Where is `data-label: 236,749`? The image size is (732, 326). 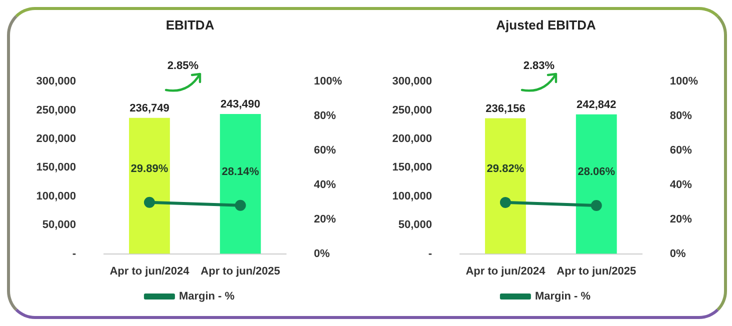 data-label: 236,749 is located at coordinates (150, 108).